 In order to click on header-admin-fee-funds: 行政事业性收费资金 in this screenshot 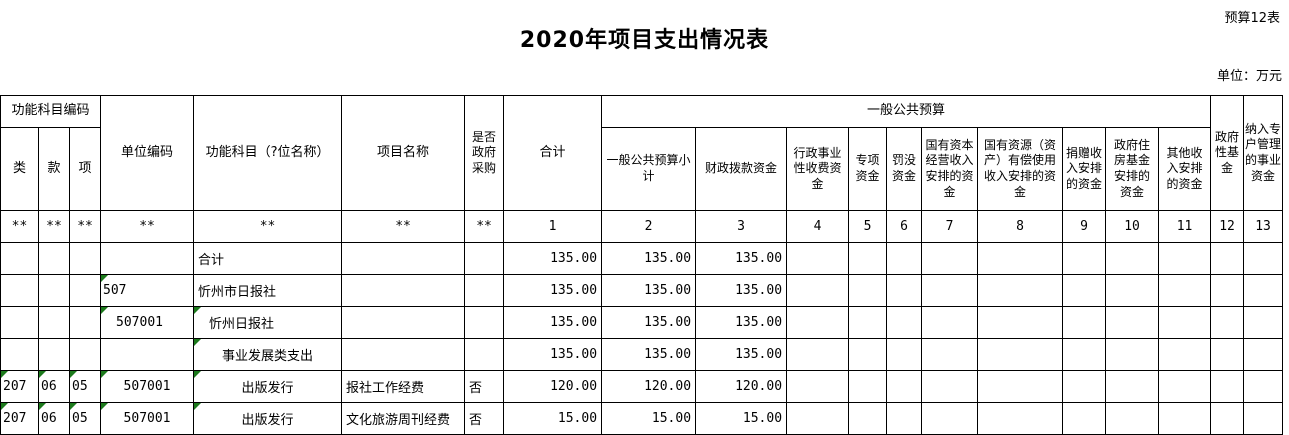, I will do `click(818, 169)`.